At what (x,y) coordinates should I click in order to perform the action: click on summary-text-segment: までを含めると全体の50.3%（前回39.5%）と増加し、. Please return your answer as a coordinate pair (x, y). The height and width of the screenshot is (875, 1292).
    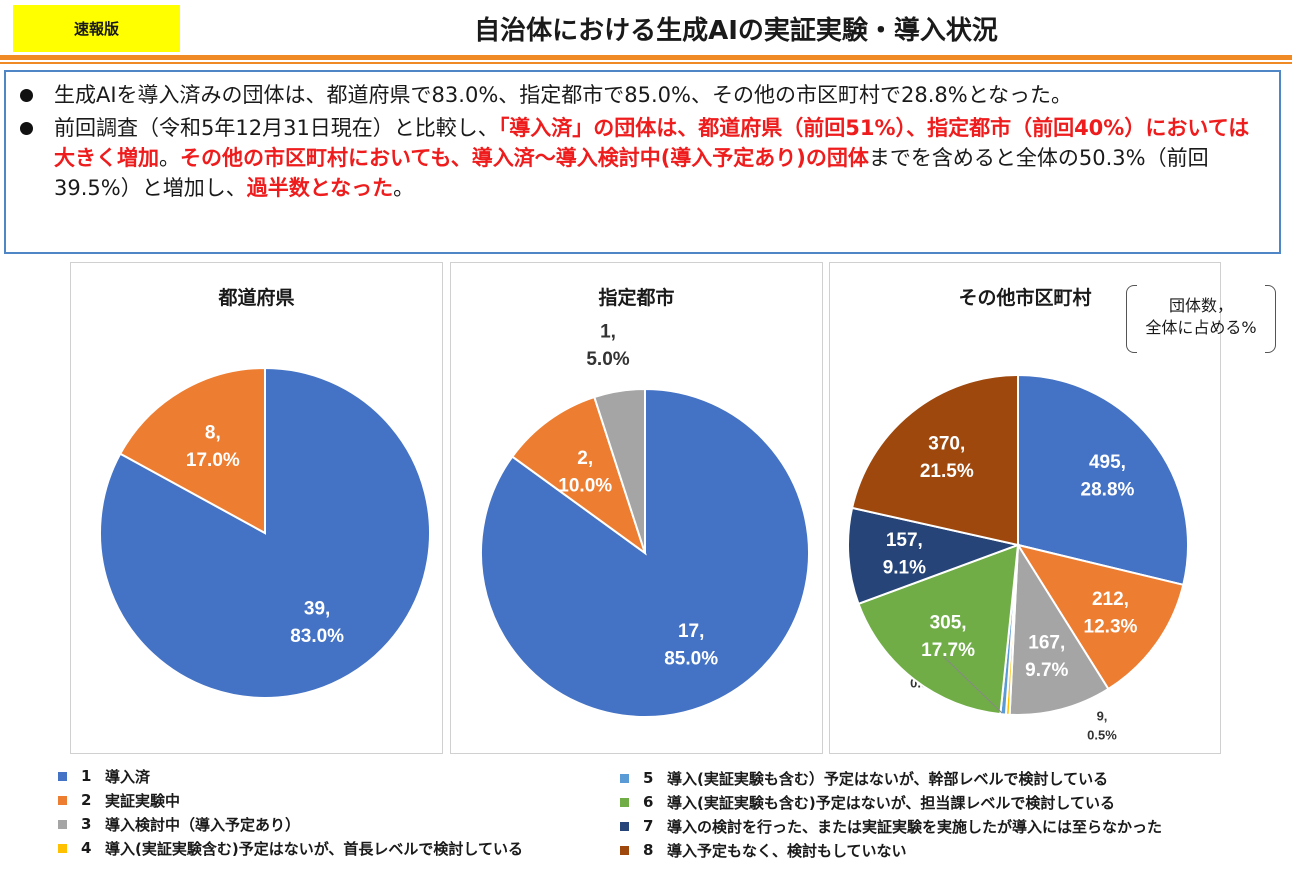
    Looking at the image, I should click on (631, 173).